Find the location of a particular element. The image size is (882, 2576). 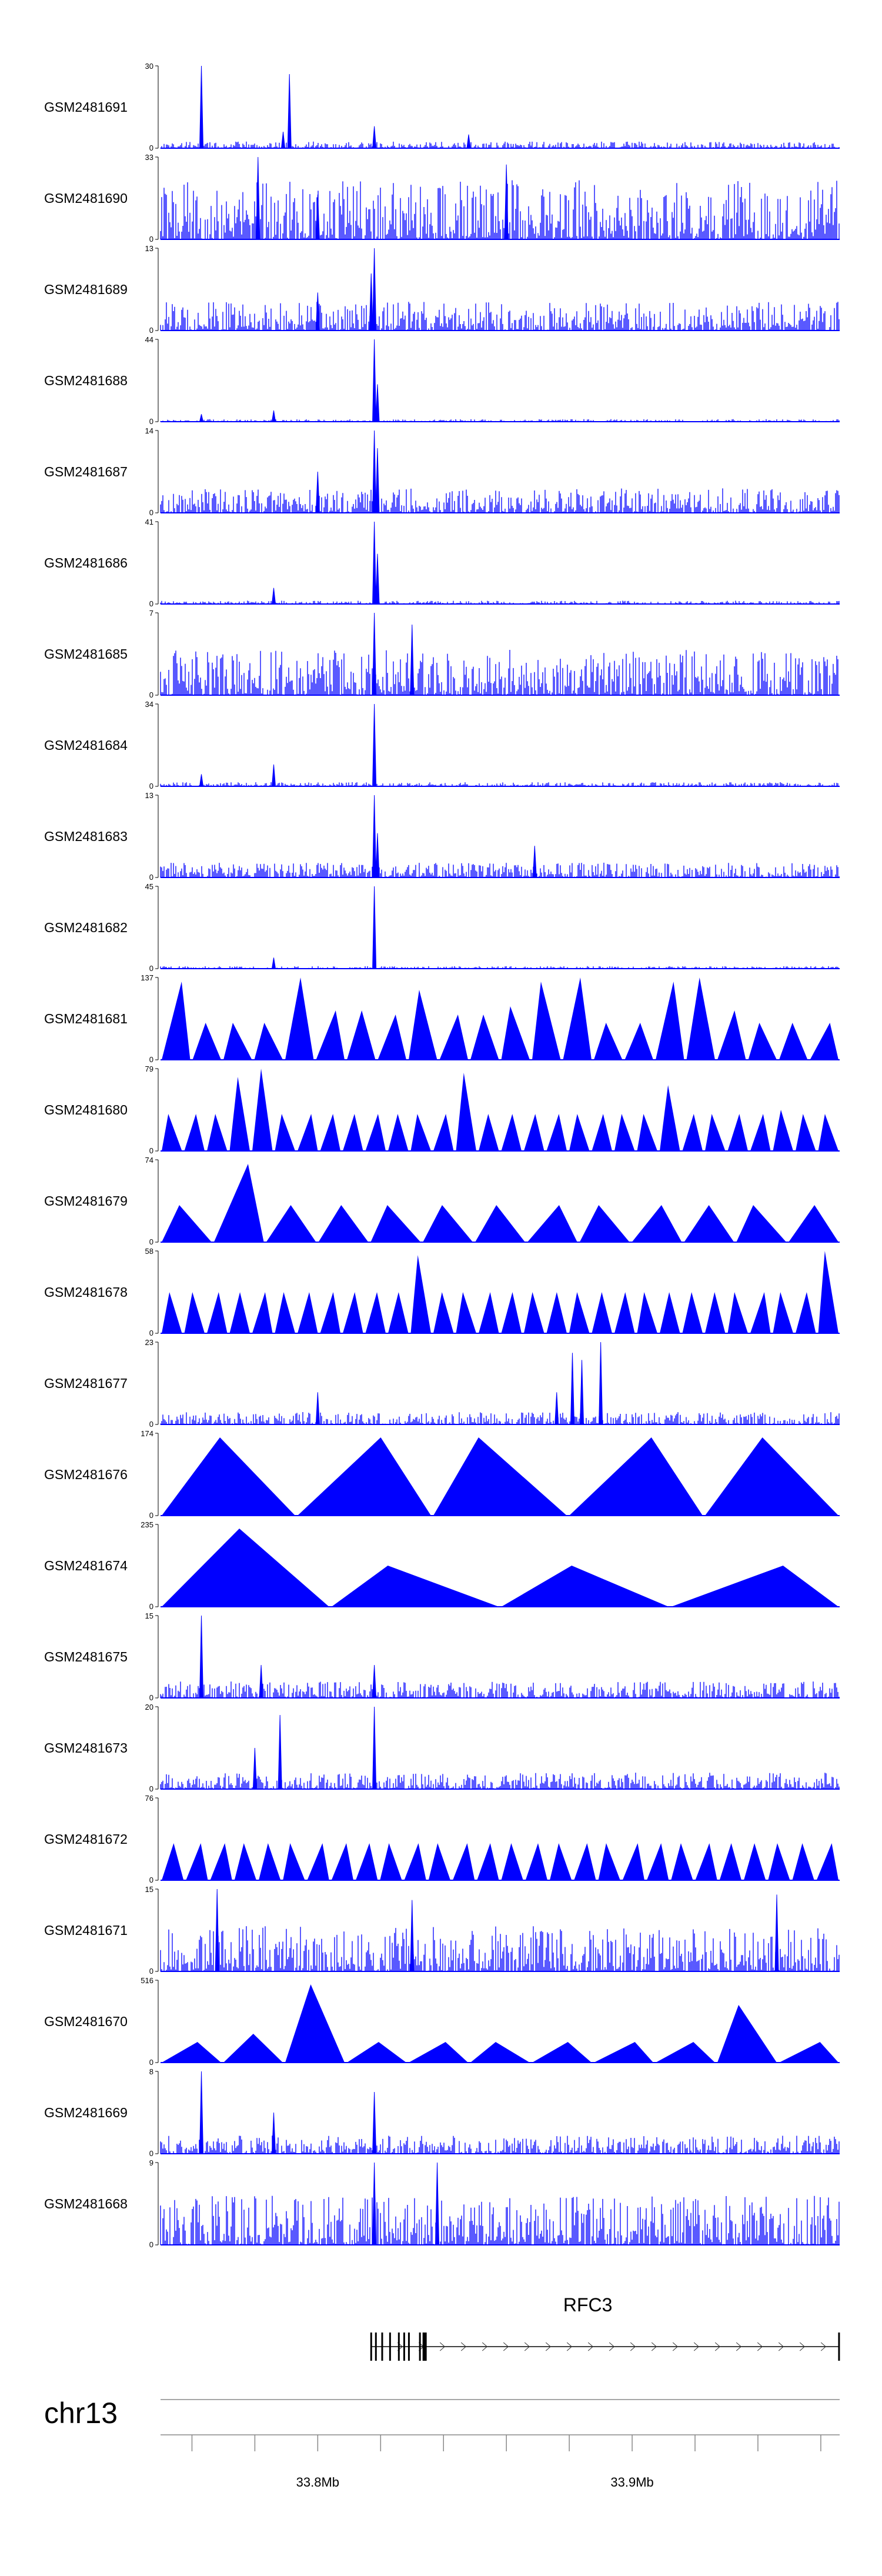

track-gsm2481674: GSM2481674 235 0 is located at coordinates (442, 1565).